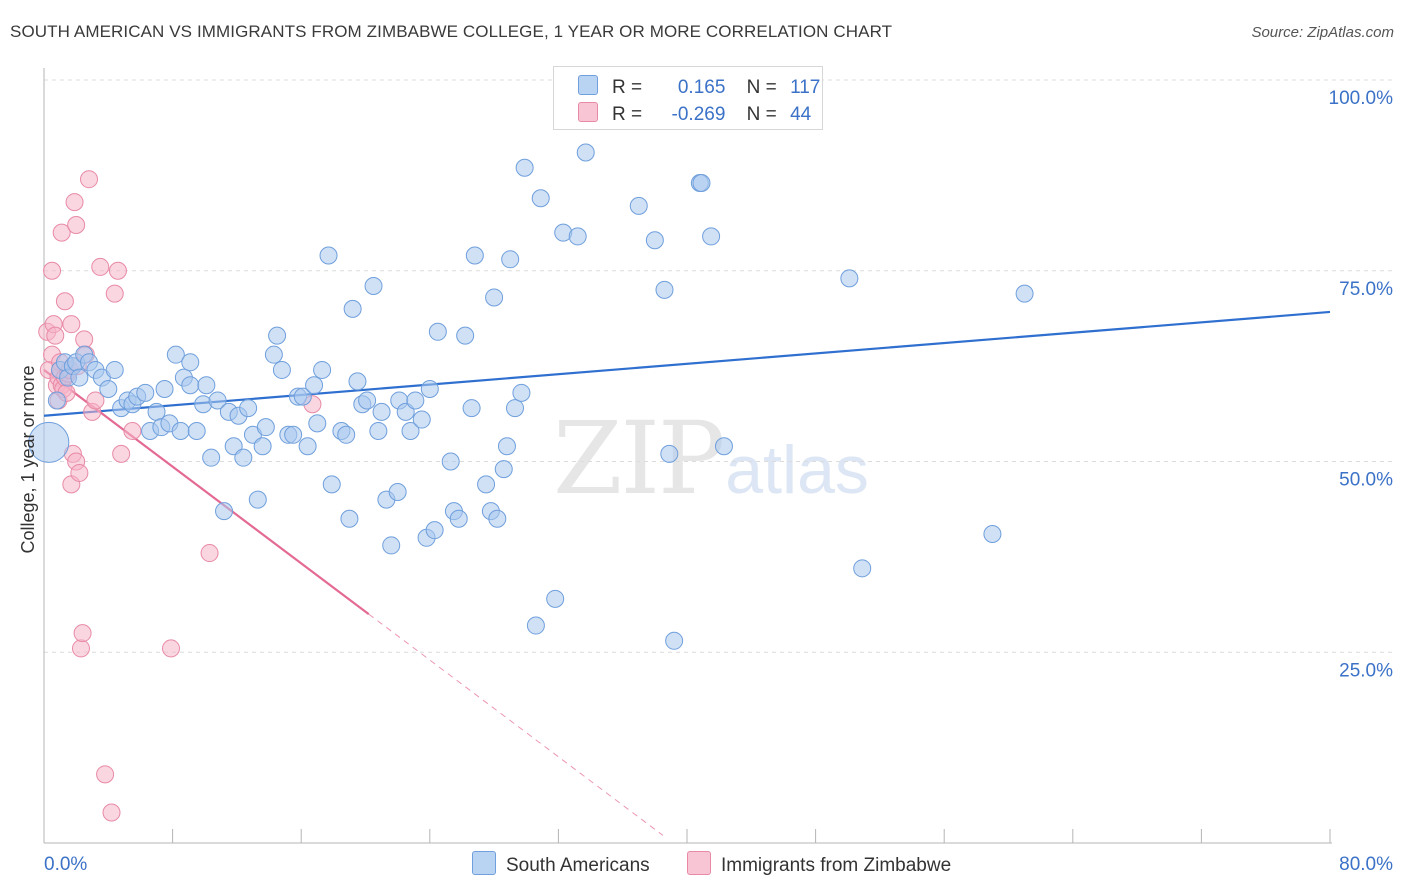 This screenshot has width=1406, height=892. I want to click on correlation-legend: R = 0.165 N = 117 R = -0.269 N = 44, so click(688, 98).